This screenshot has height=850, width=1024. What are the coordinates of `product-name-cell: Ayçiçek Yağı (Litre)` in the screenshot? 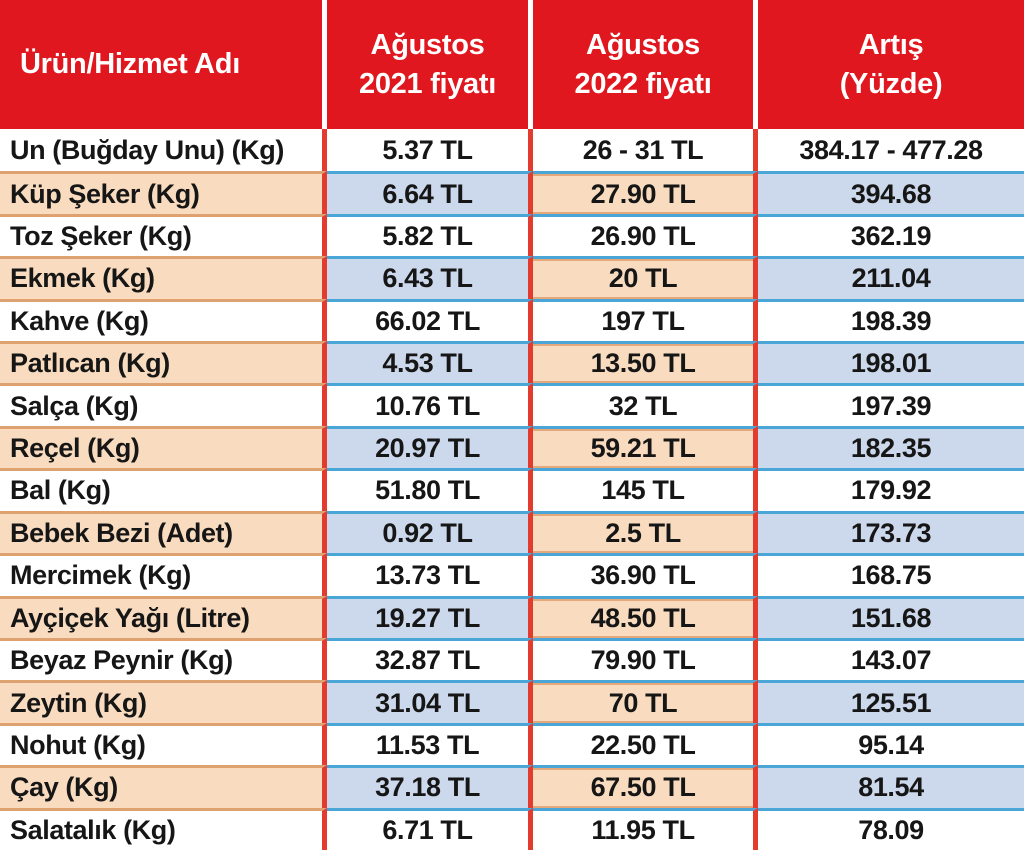 It's located at (163, 616).